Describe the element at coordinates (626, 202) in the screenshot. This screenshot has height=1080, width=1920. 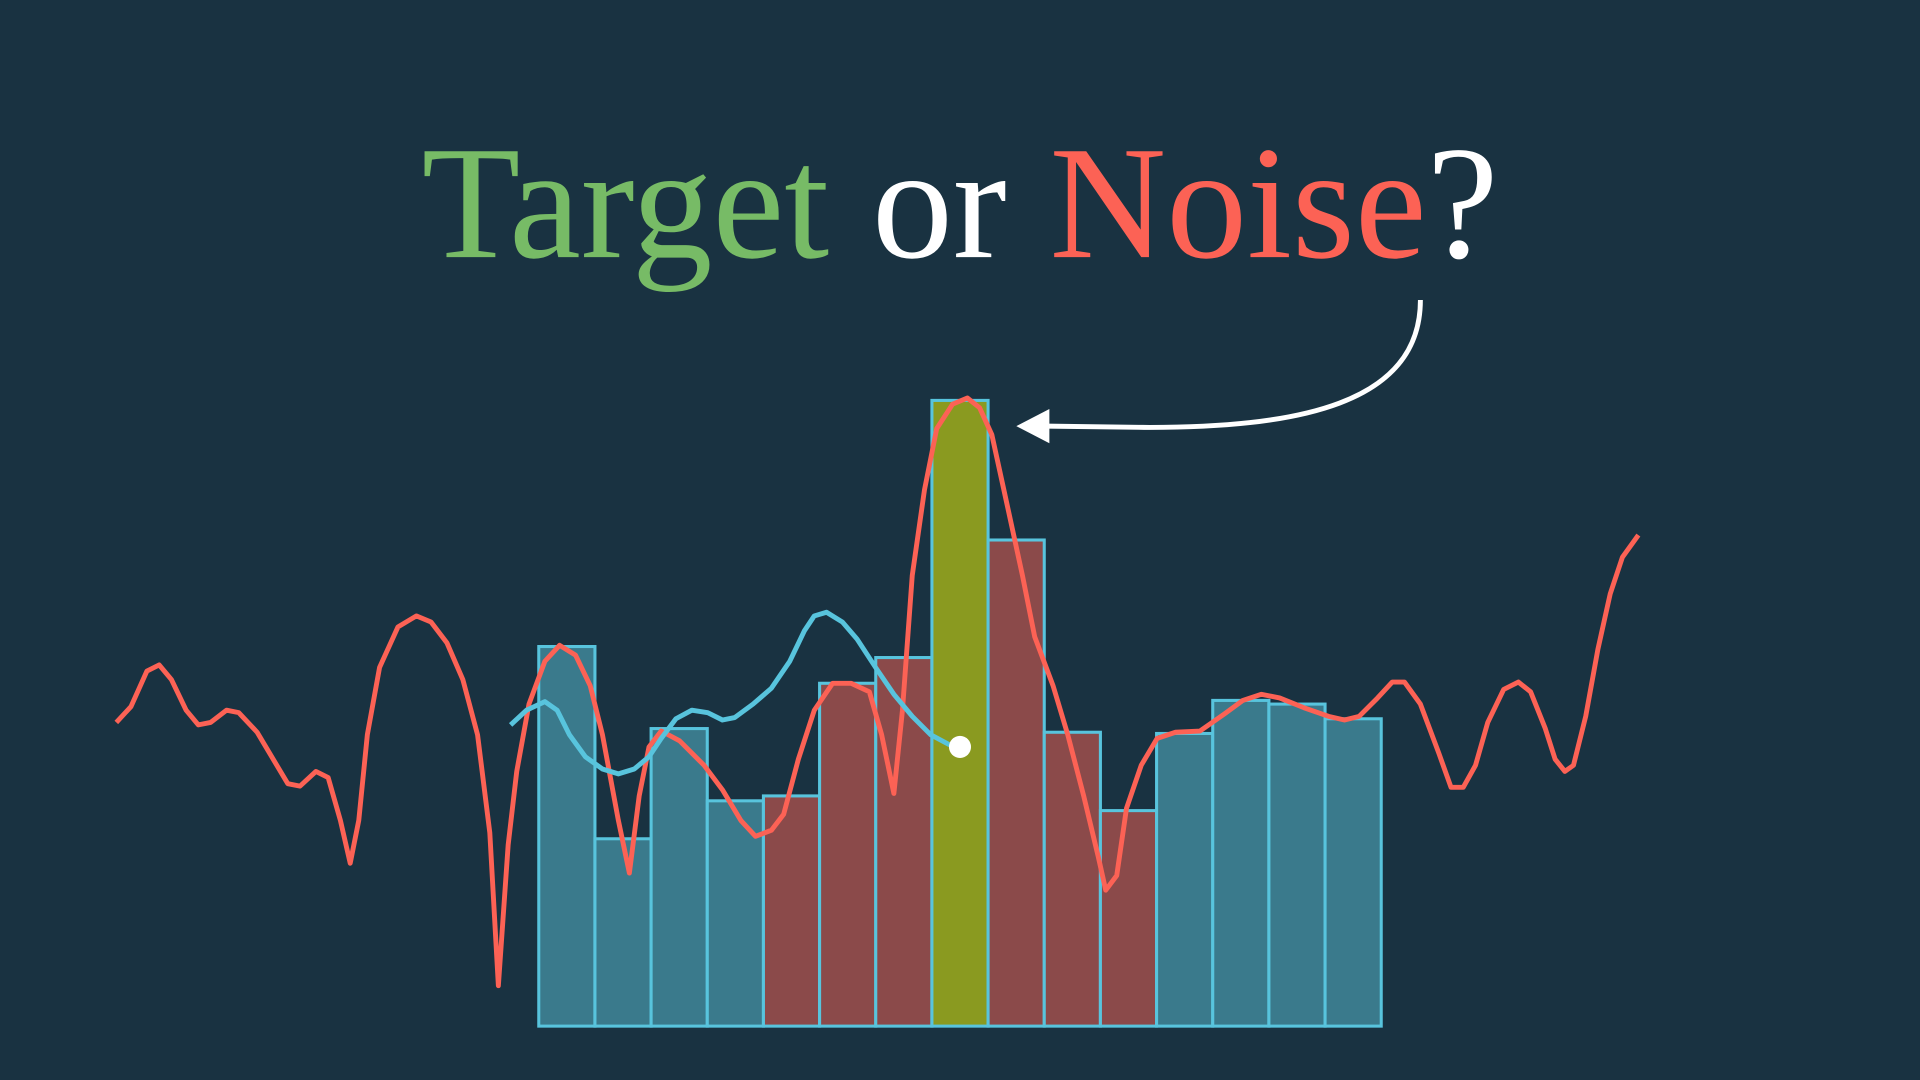
I see `title-target: Target` at that location.